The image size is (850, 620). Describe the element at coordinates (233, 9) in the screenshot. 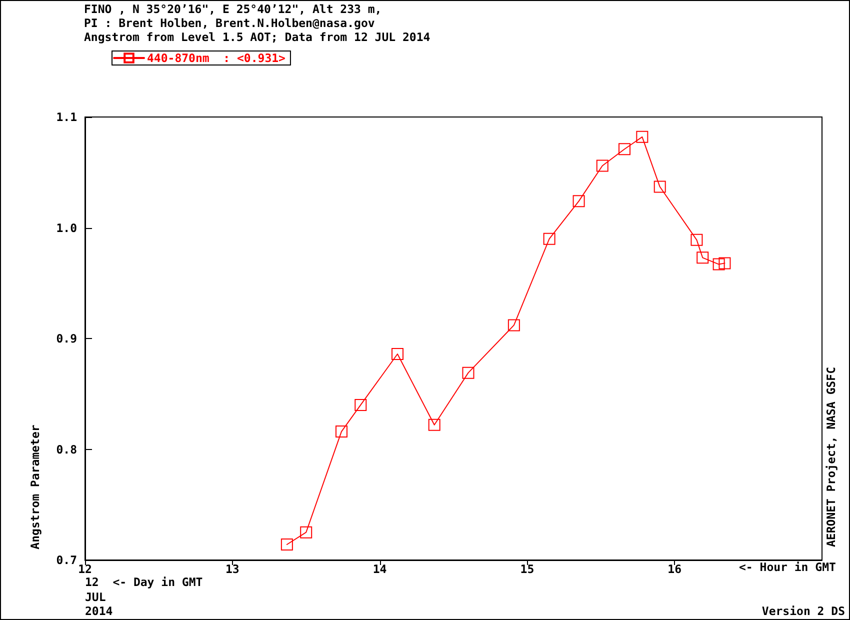

I see `chart-title: FINO , N 35°20’16", E 25°40’12", Alt 233 m,` at that location.